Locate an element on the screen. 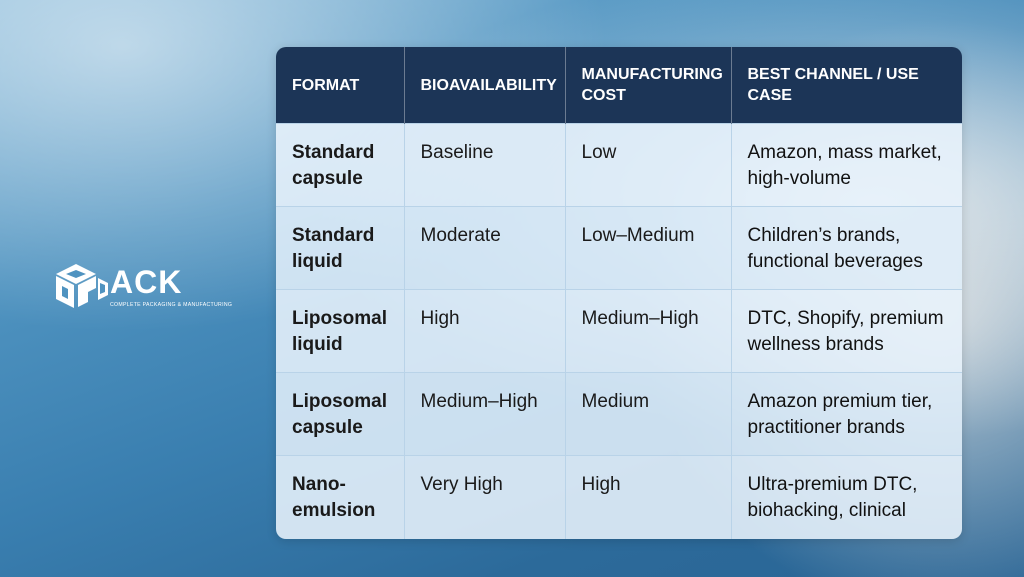 This screenshot has height=577, width=1024. logo-tagline: COMPLETE PACKAGING & MANUFACTURING is located at coordinates (171, 305).